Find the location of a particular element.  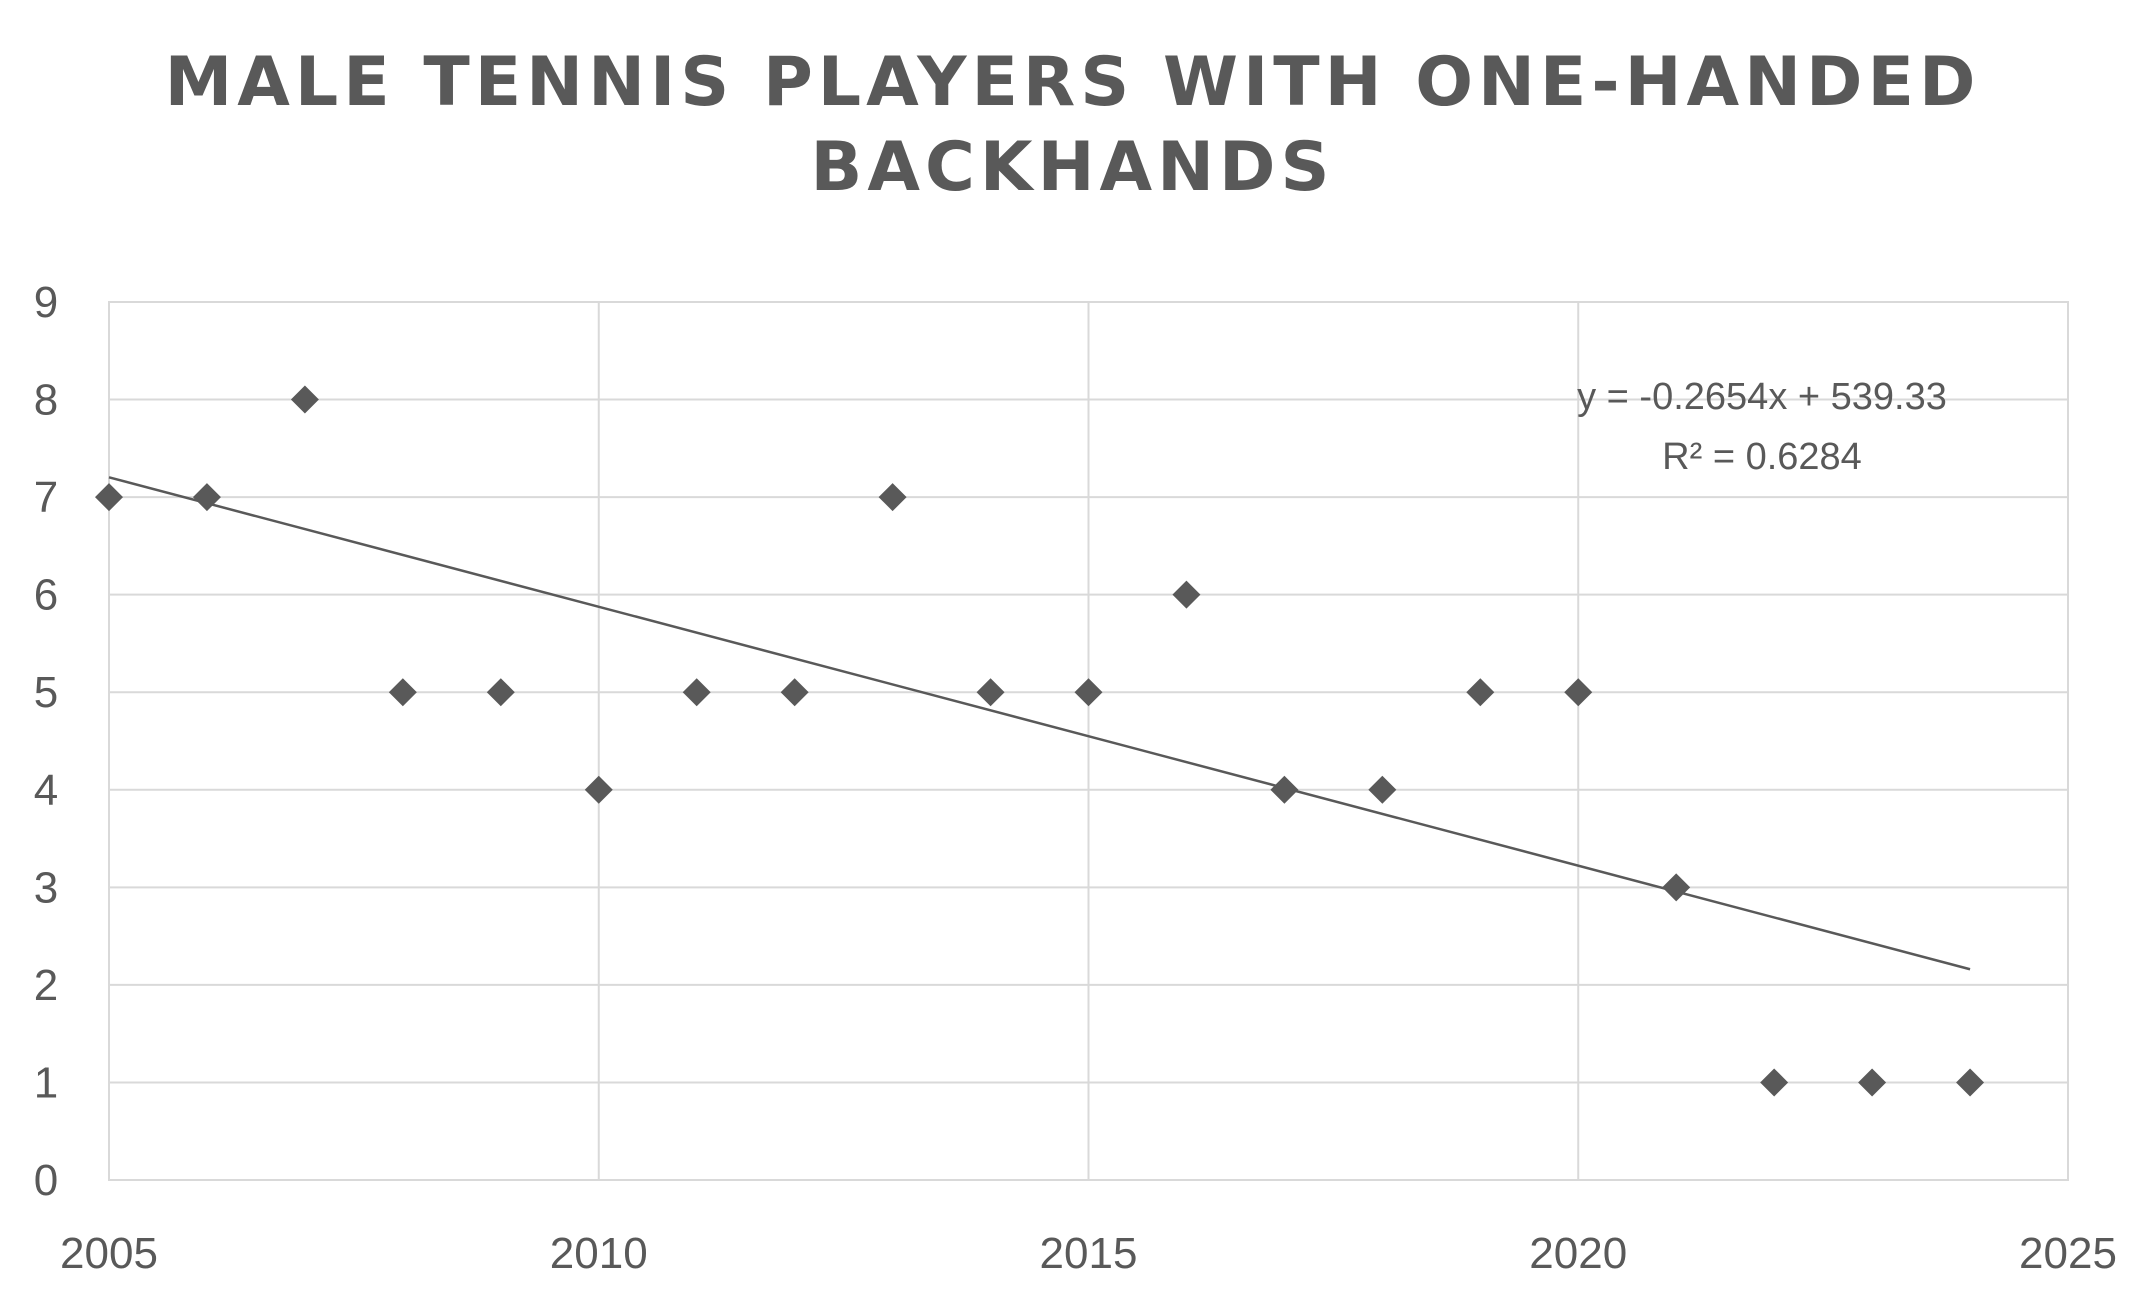

x-tick-label-2010: 2010 is located at coordinates (599, 1253).